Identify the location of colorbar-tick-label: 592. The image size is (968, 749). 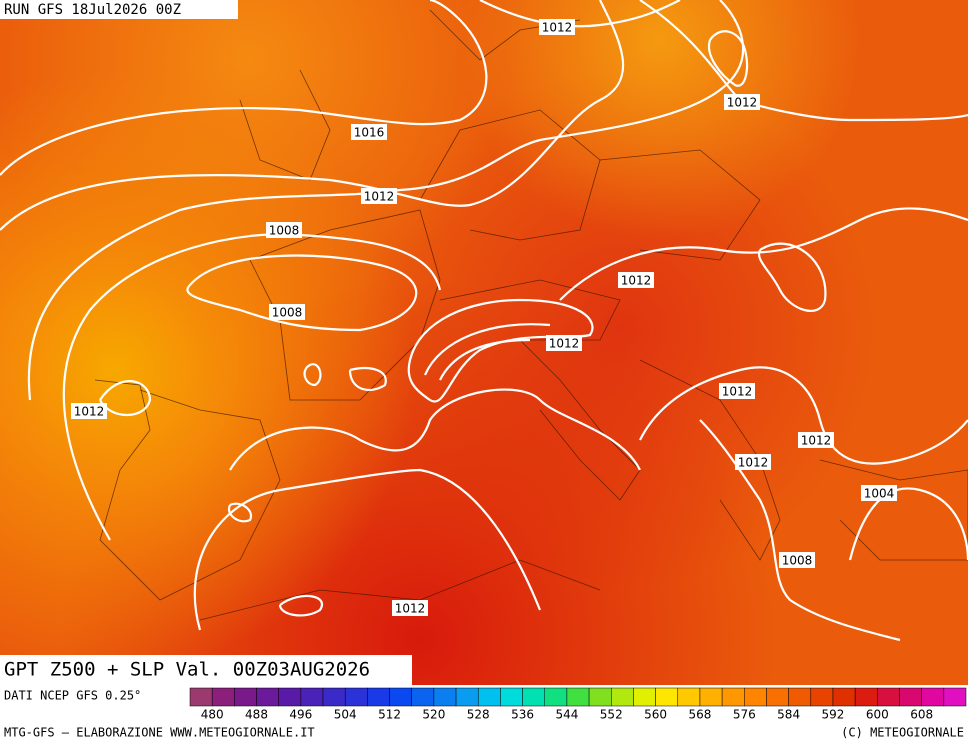
(833, 715).